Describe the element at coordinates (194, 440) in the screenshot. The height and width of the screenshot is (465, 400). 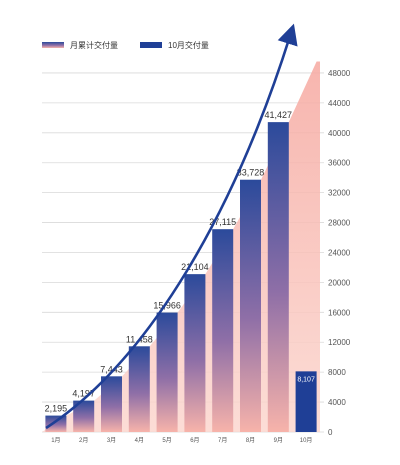
I see `x-tick-label: 6月` at that location.